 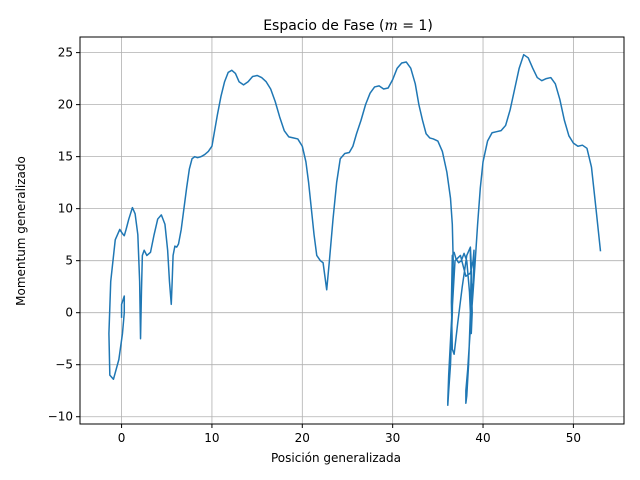 What do you see at coordinates (323, 26) in the screenshot?
I see `chart-title-text: Espacio de Fase (` at bounding box center [323, 26].